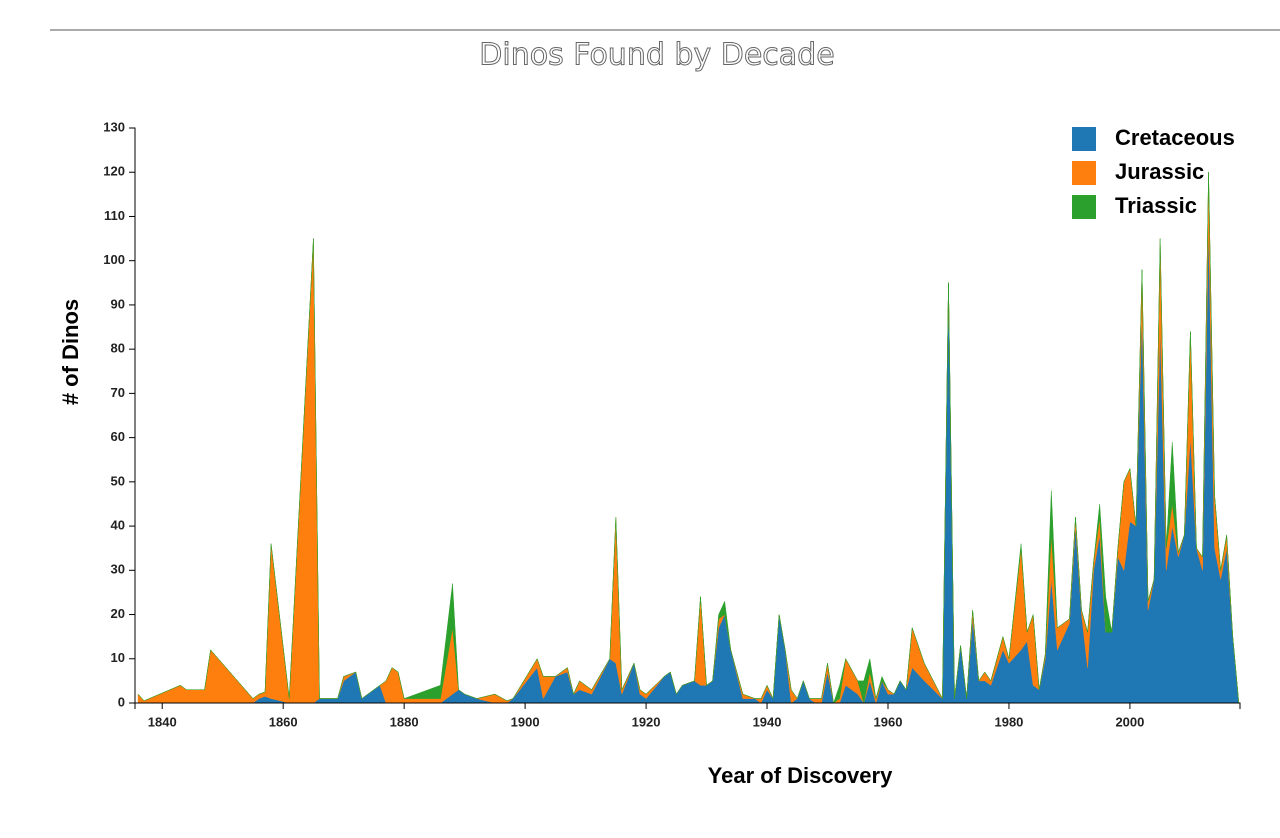 The height and width of the screenshot is (838, 1280). I want to click on legend-label: Jurassic, so click(1159, 171).